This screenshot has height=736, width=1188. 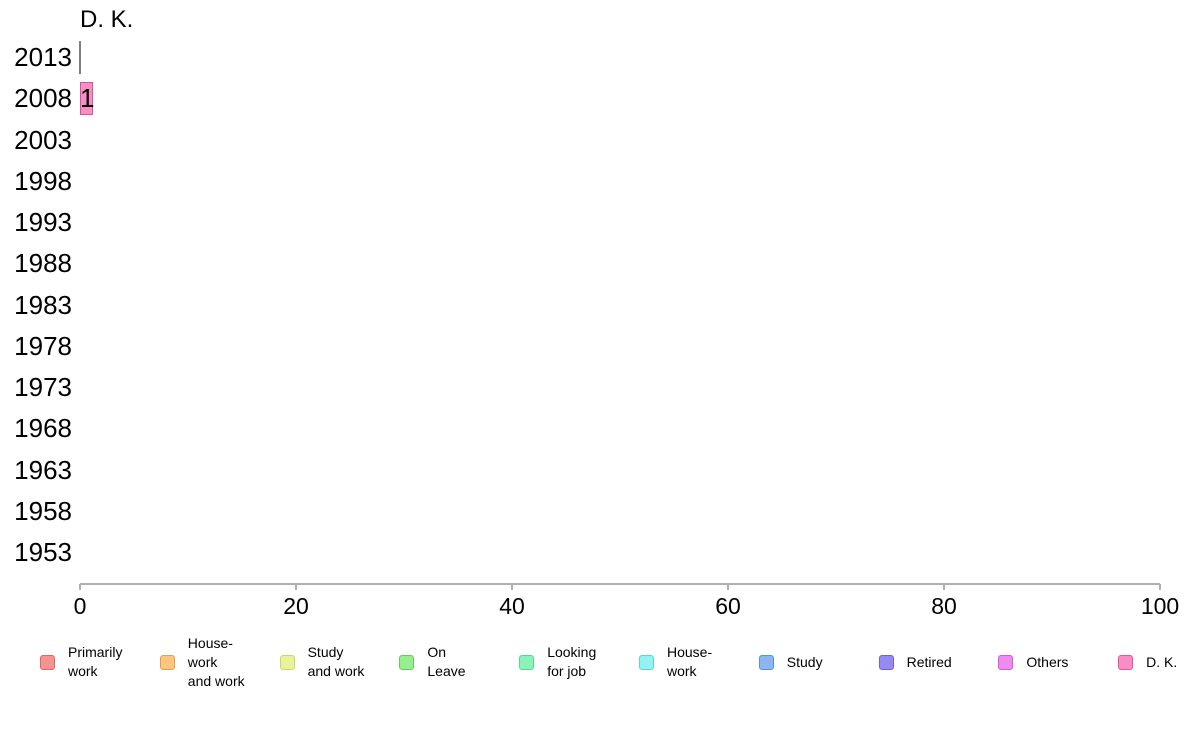 I want to click on legend-item-house-work-and-work: House-work and work, so click(x=219, y=662).